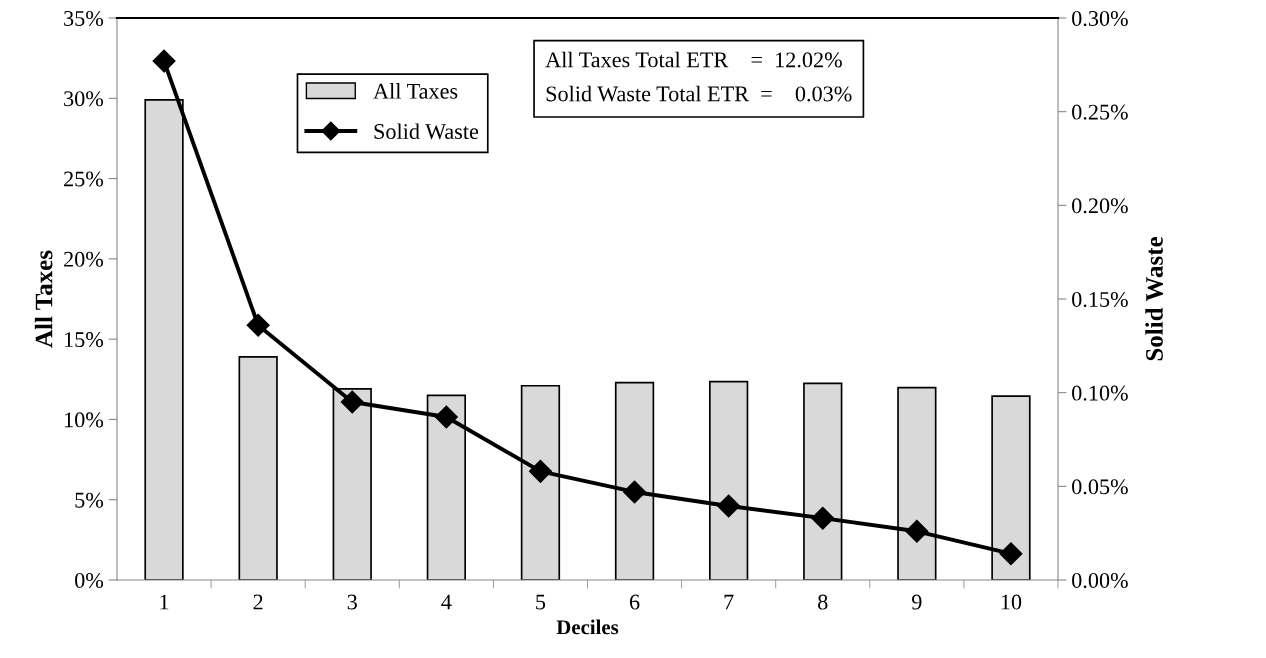 The height and width of the screenshot is (658, 1266). I want to click on y2-tick-label: 0.00%, so click(1100, 580).